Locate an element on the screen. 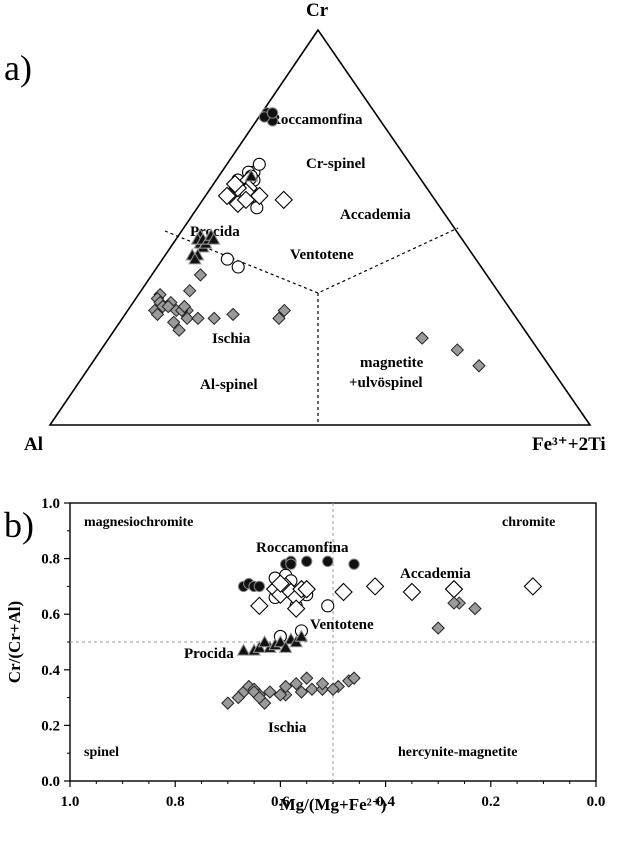  group-label-roccamonfina: Roccamonfina is located at coordinates (316, 120).